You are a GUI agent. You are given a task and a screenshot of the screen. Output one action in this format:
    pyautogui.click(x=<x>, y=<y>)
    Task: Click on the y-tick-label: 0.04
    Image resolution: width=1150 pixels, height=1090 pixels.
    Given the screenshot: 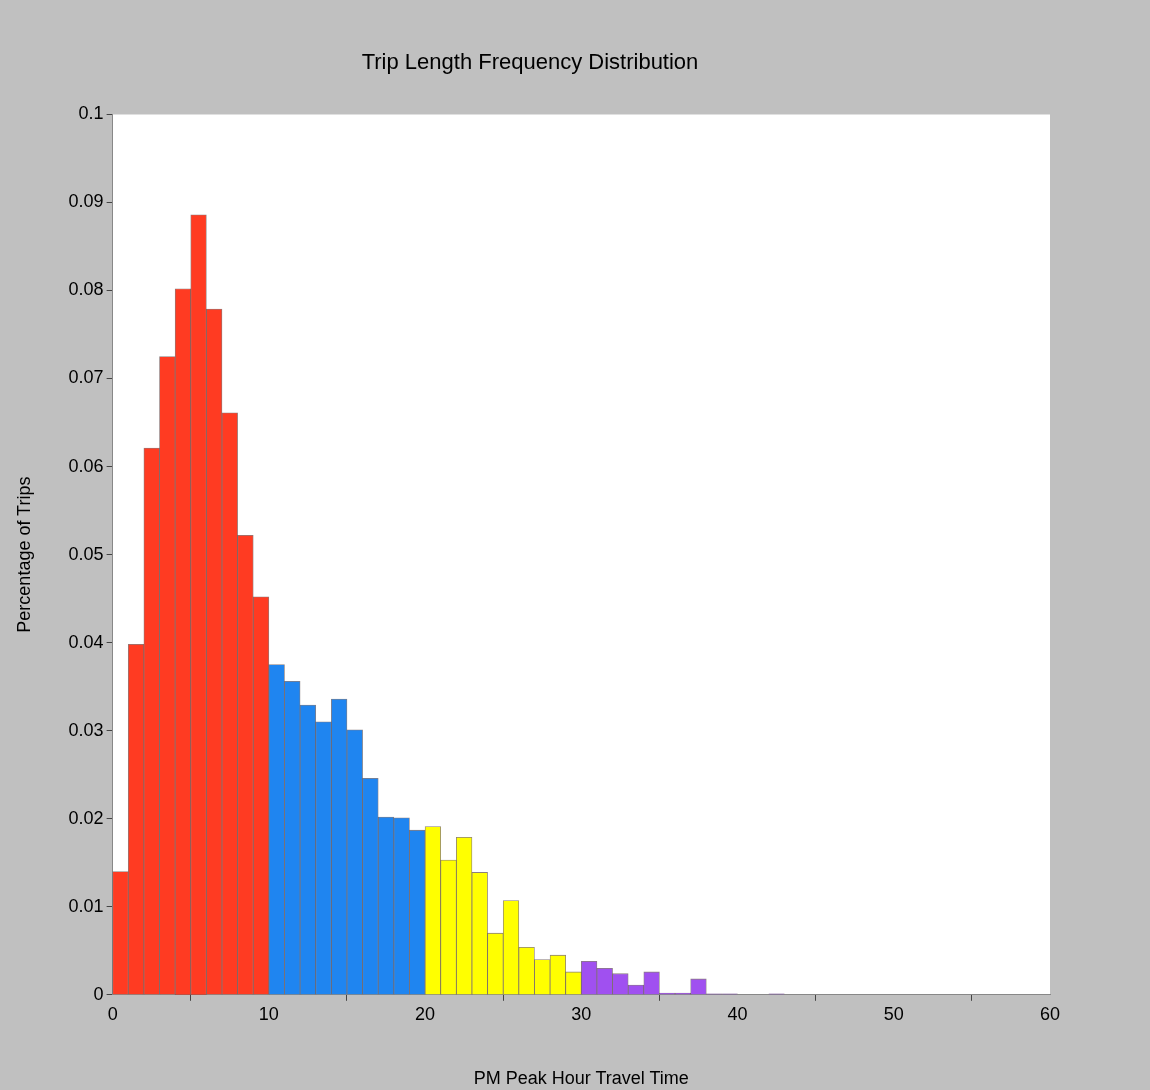 What is the action you would take?
    pyautogui.click(x=86, y=641)
    